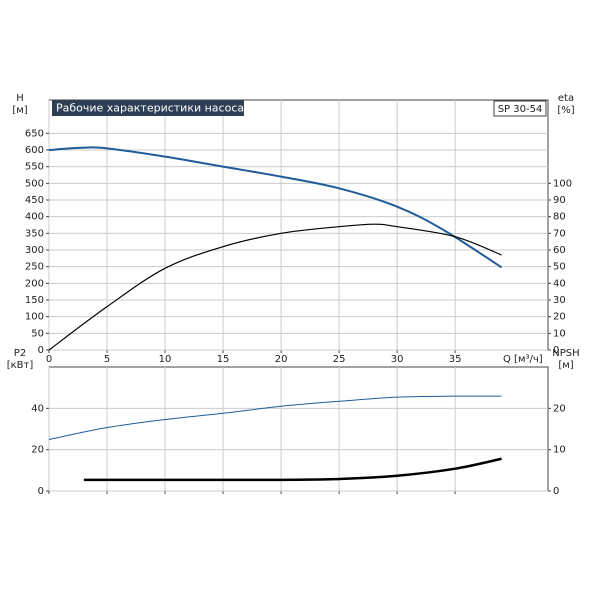  Describe the element at coordinates (559, 283) in the screenshot. I see `y2-tick-label: 40` at that location.